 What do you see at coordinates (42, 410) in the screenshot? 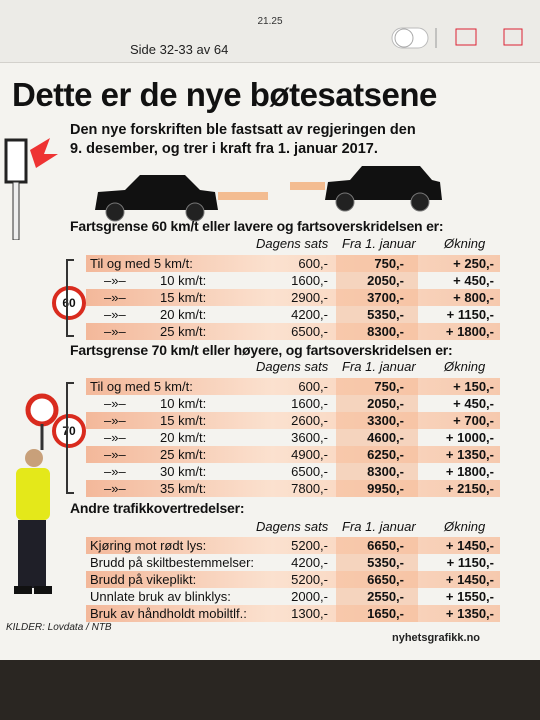
I see `stop-sign` at bounding box center [42, 410].